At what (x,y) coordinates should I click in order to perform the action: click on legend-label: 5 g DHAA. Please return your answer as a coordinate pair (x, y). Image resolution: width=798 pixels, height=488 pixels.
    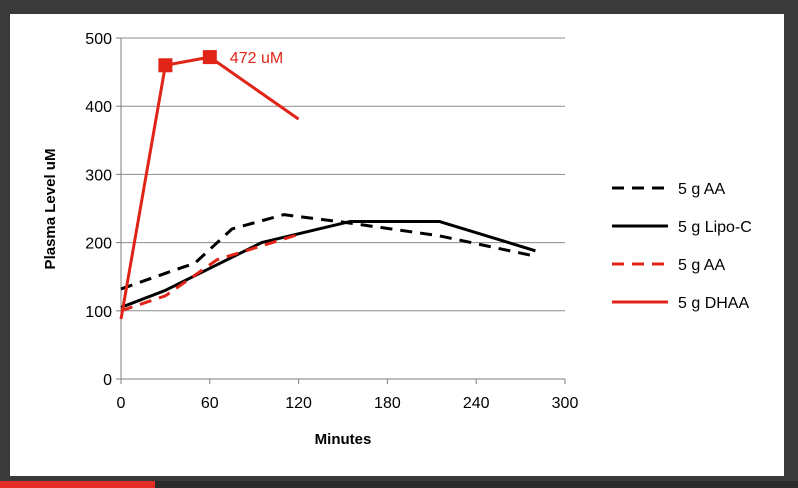
    Looking at the image, I should click on (713, 303).